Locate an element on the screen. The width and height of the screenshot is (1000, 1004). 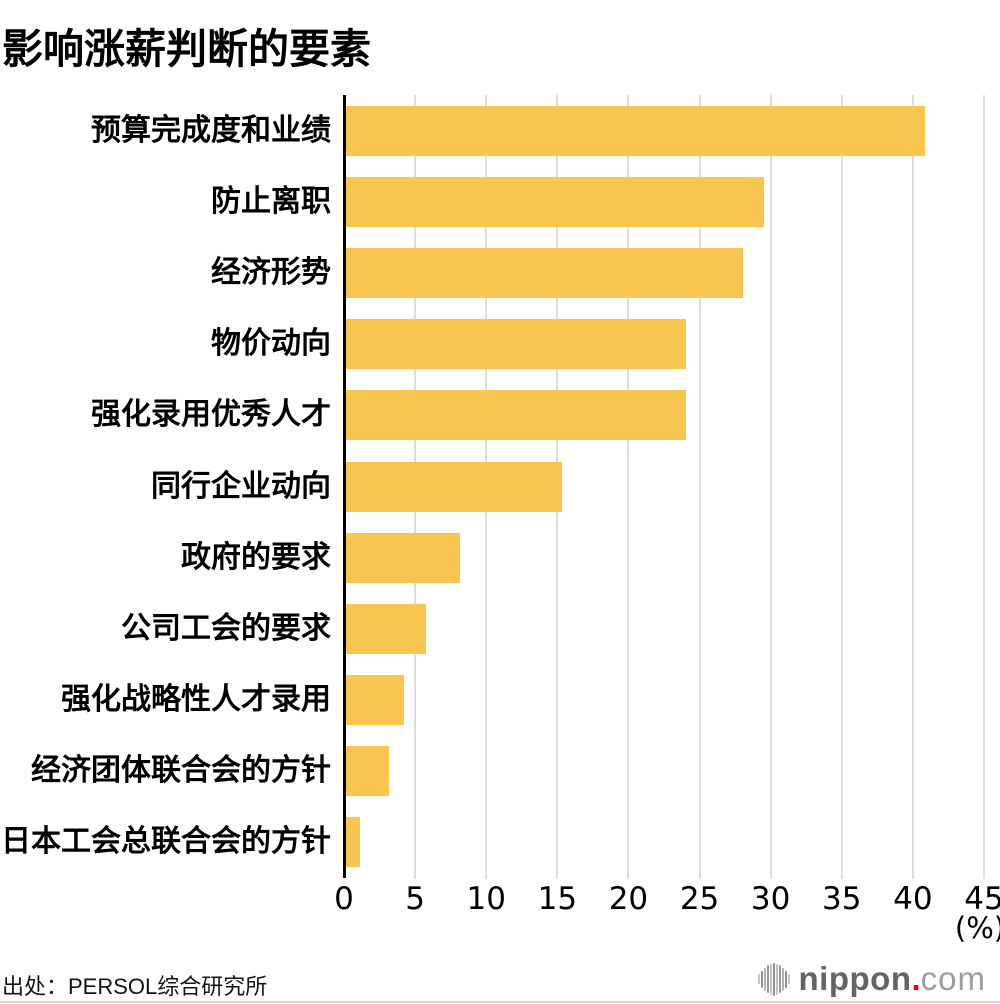
category-label: 经济团体联合会的方针 is located at coordinates (181, 770).